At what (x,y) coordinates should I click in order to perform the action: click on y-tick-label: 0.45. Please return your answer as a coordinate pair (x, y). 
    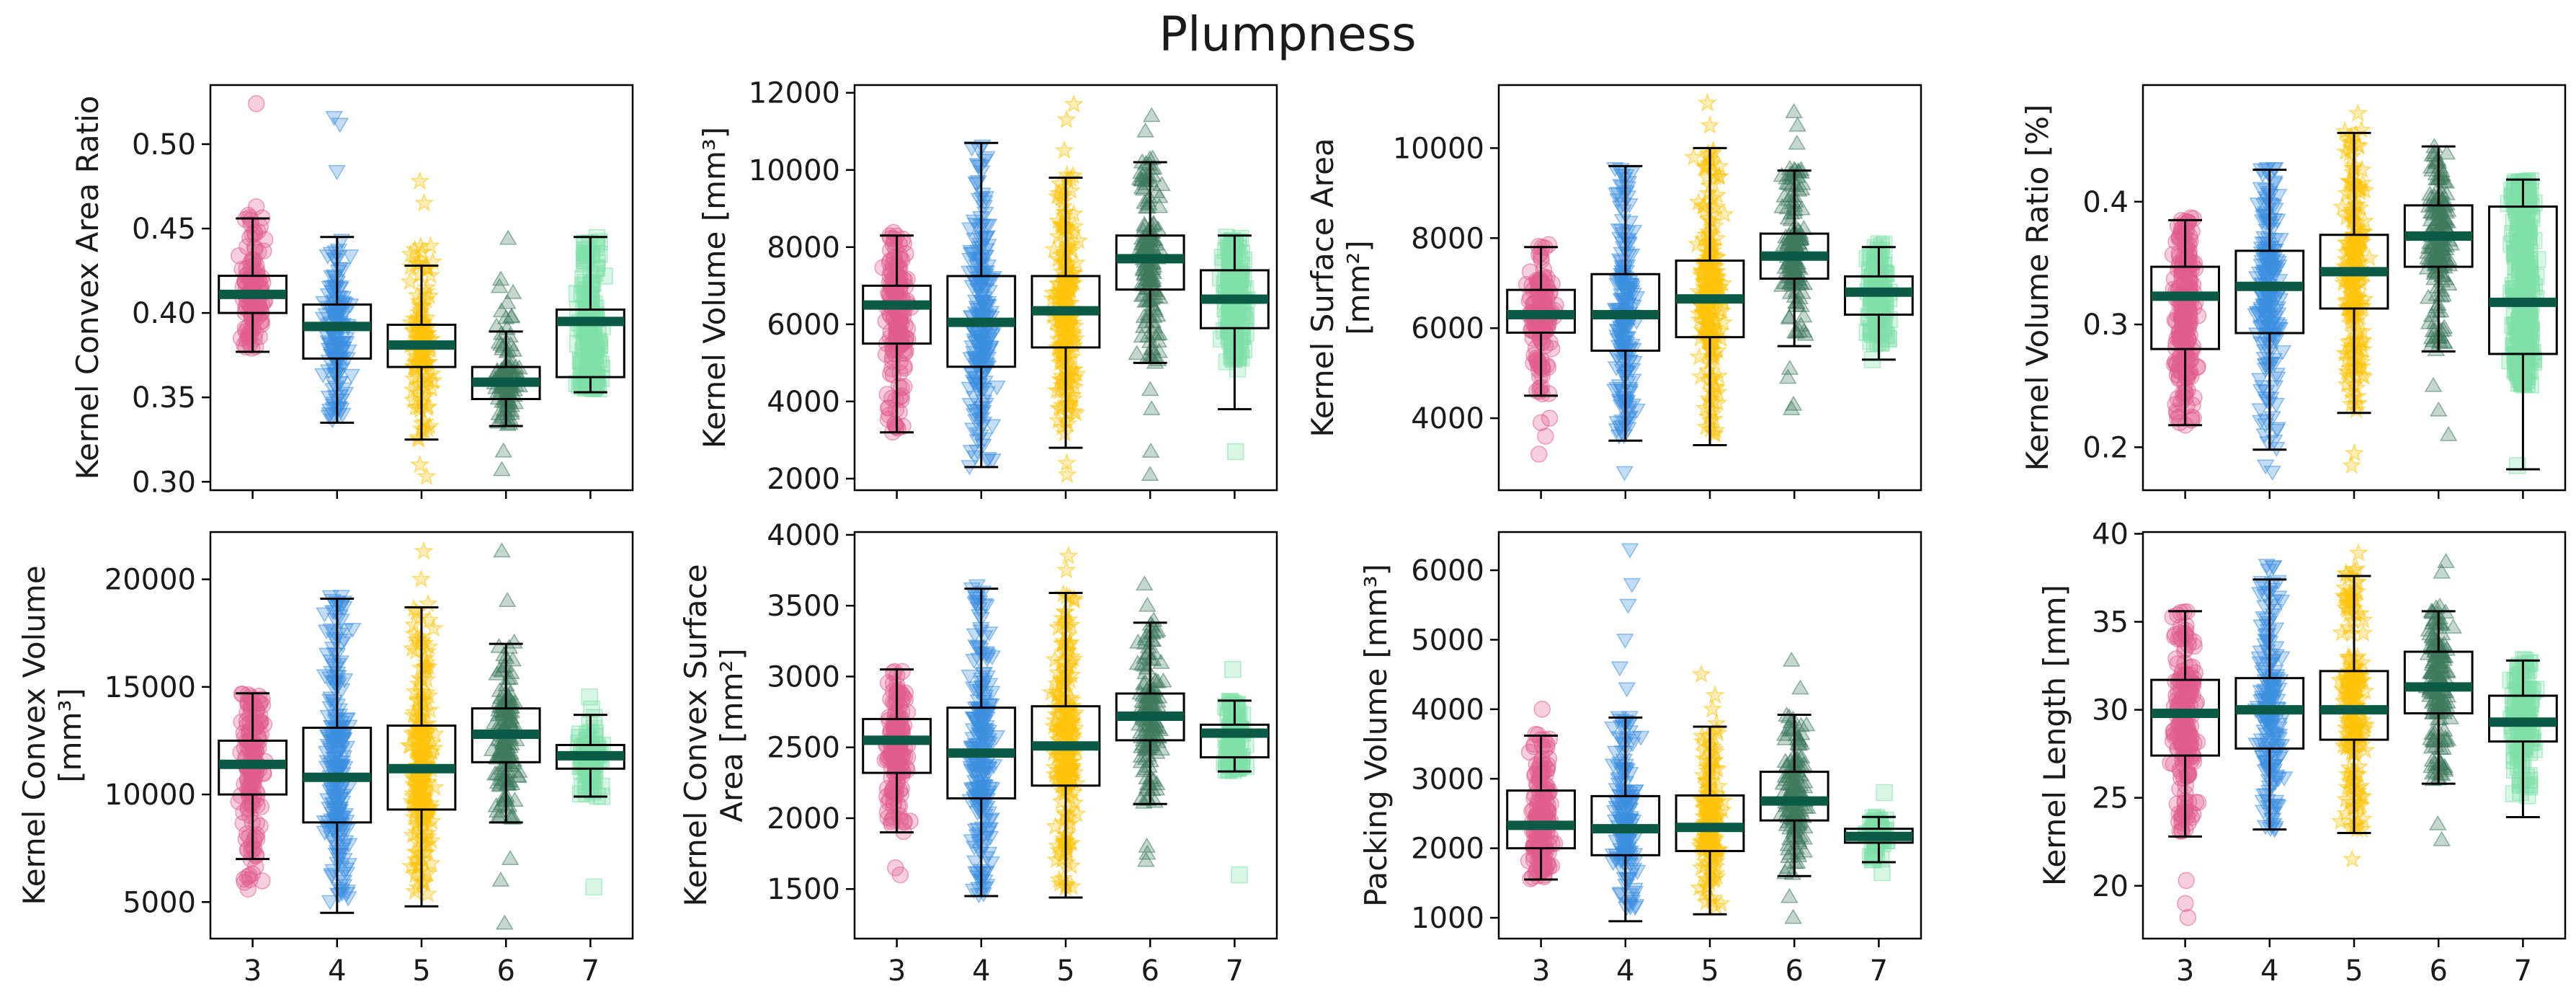
    Looking at the image, I should click on (164, 230).